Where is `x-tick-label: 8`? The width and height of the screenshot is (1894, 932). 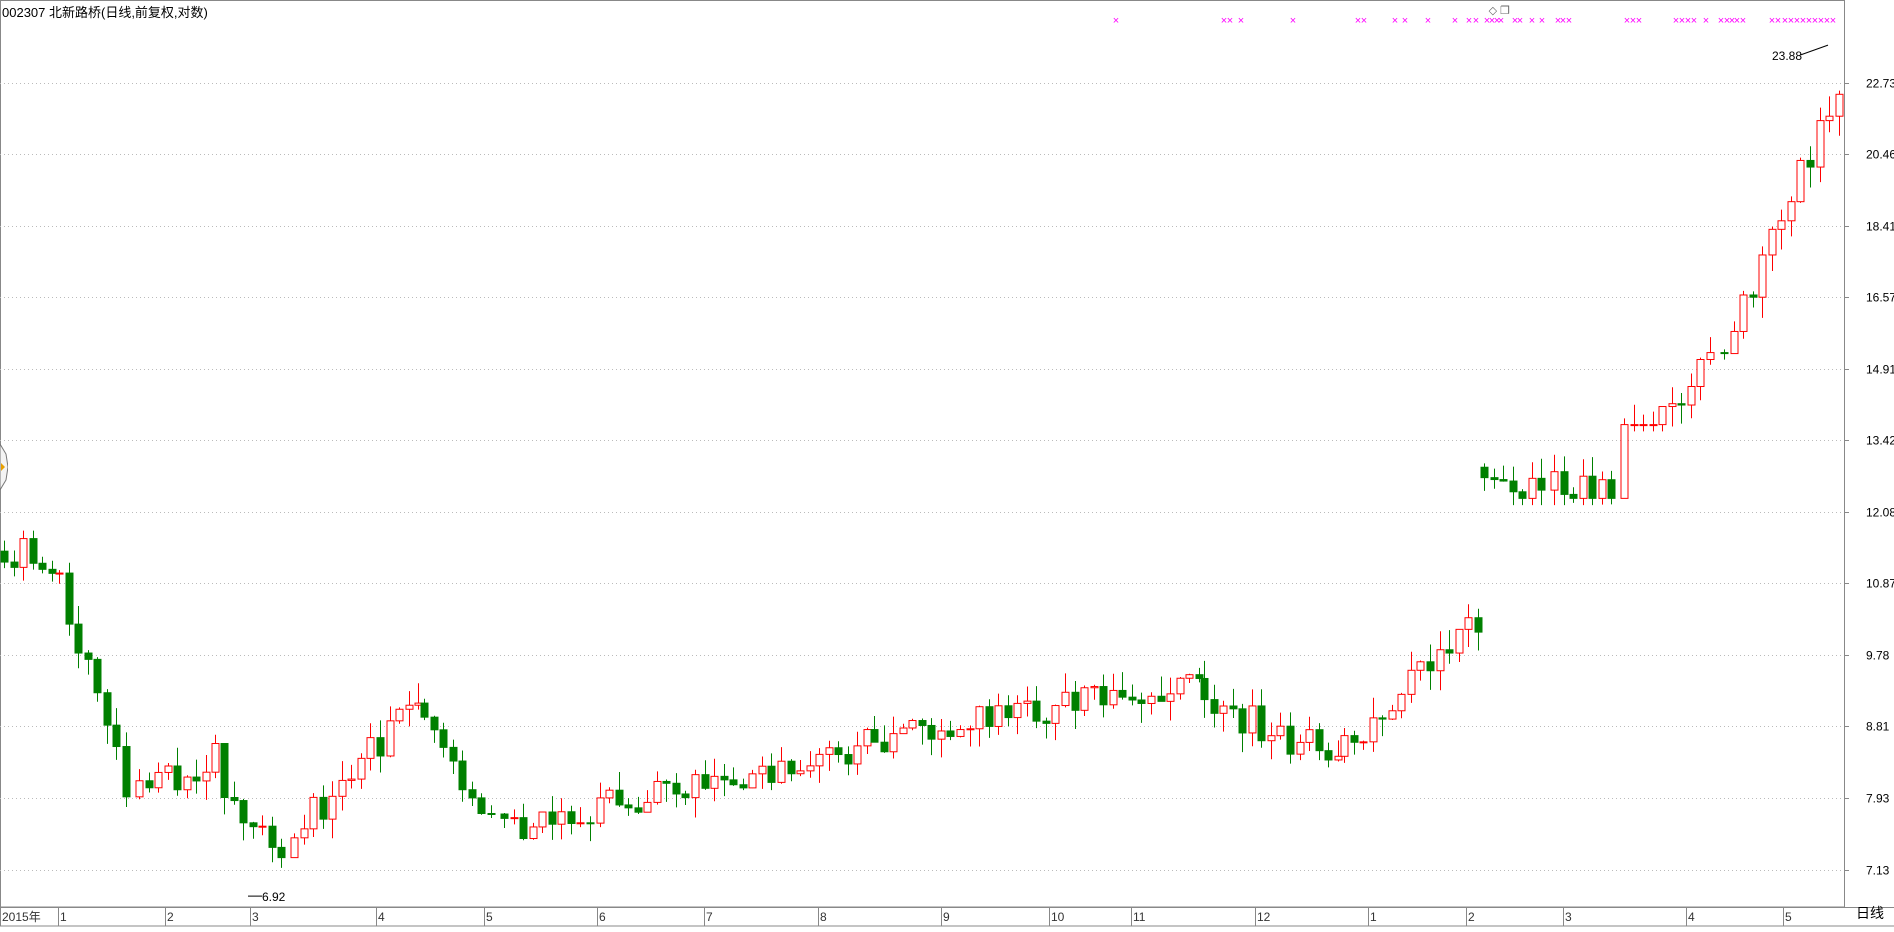 x-tick-label: 8 is located at coordinates (823, 917).